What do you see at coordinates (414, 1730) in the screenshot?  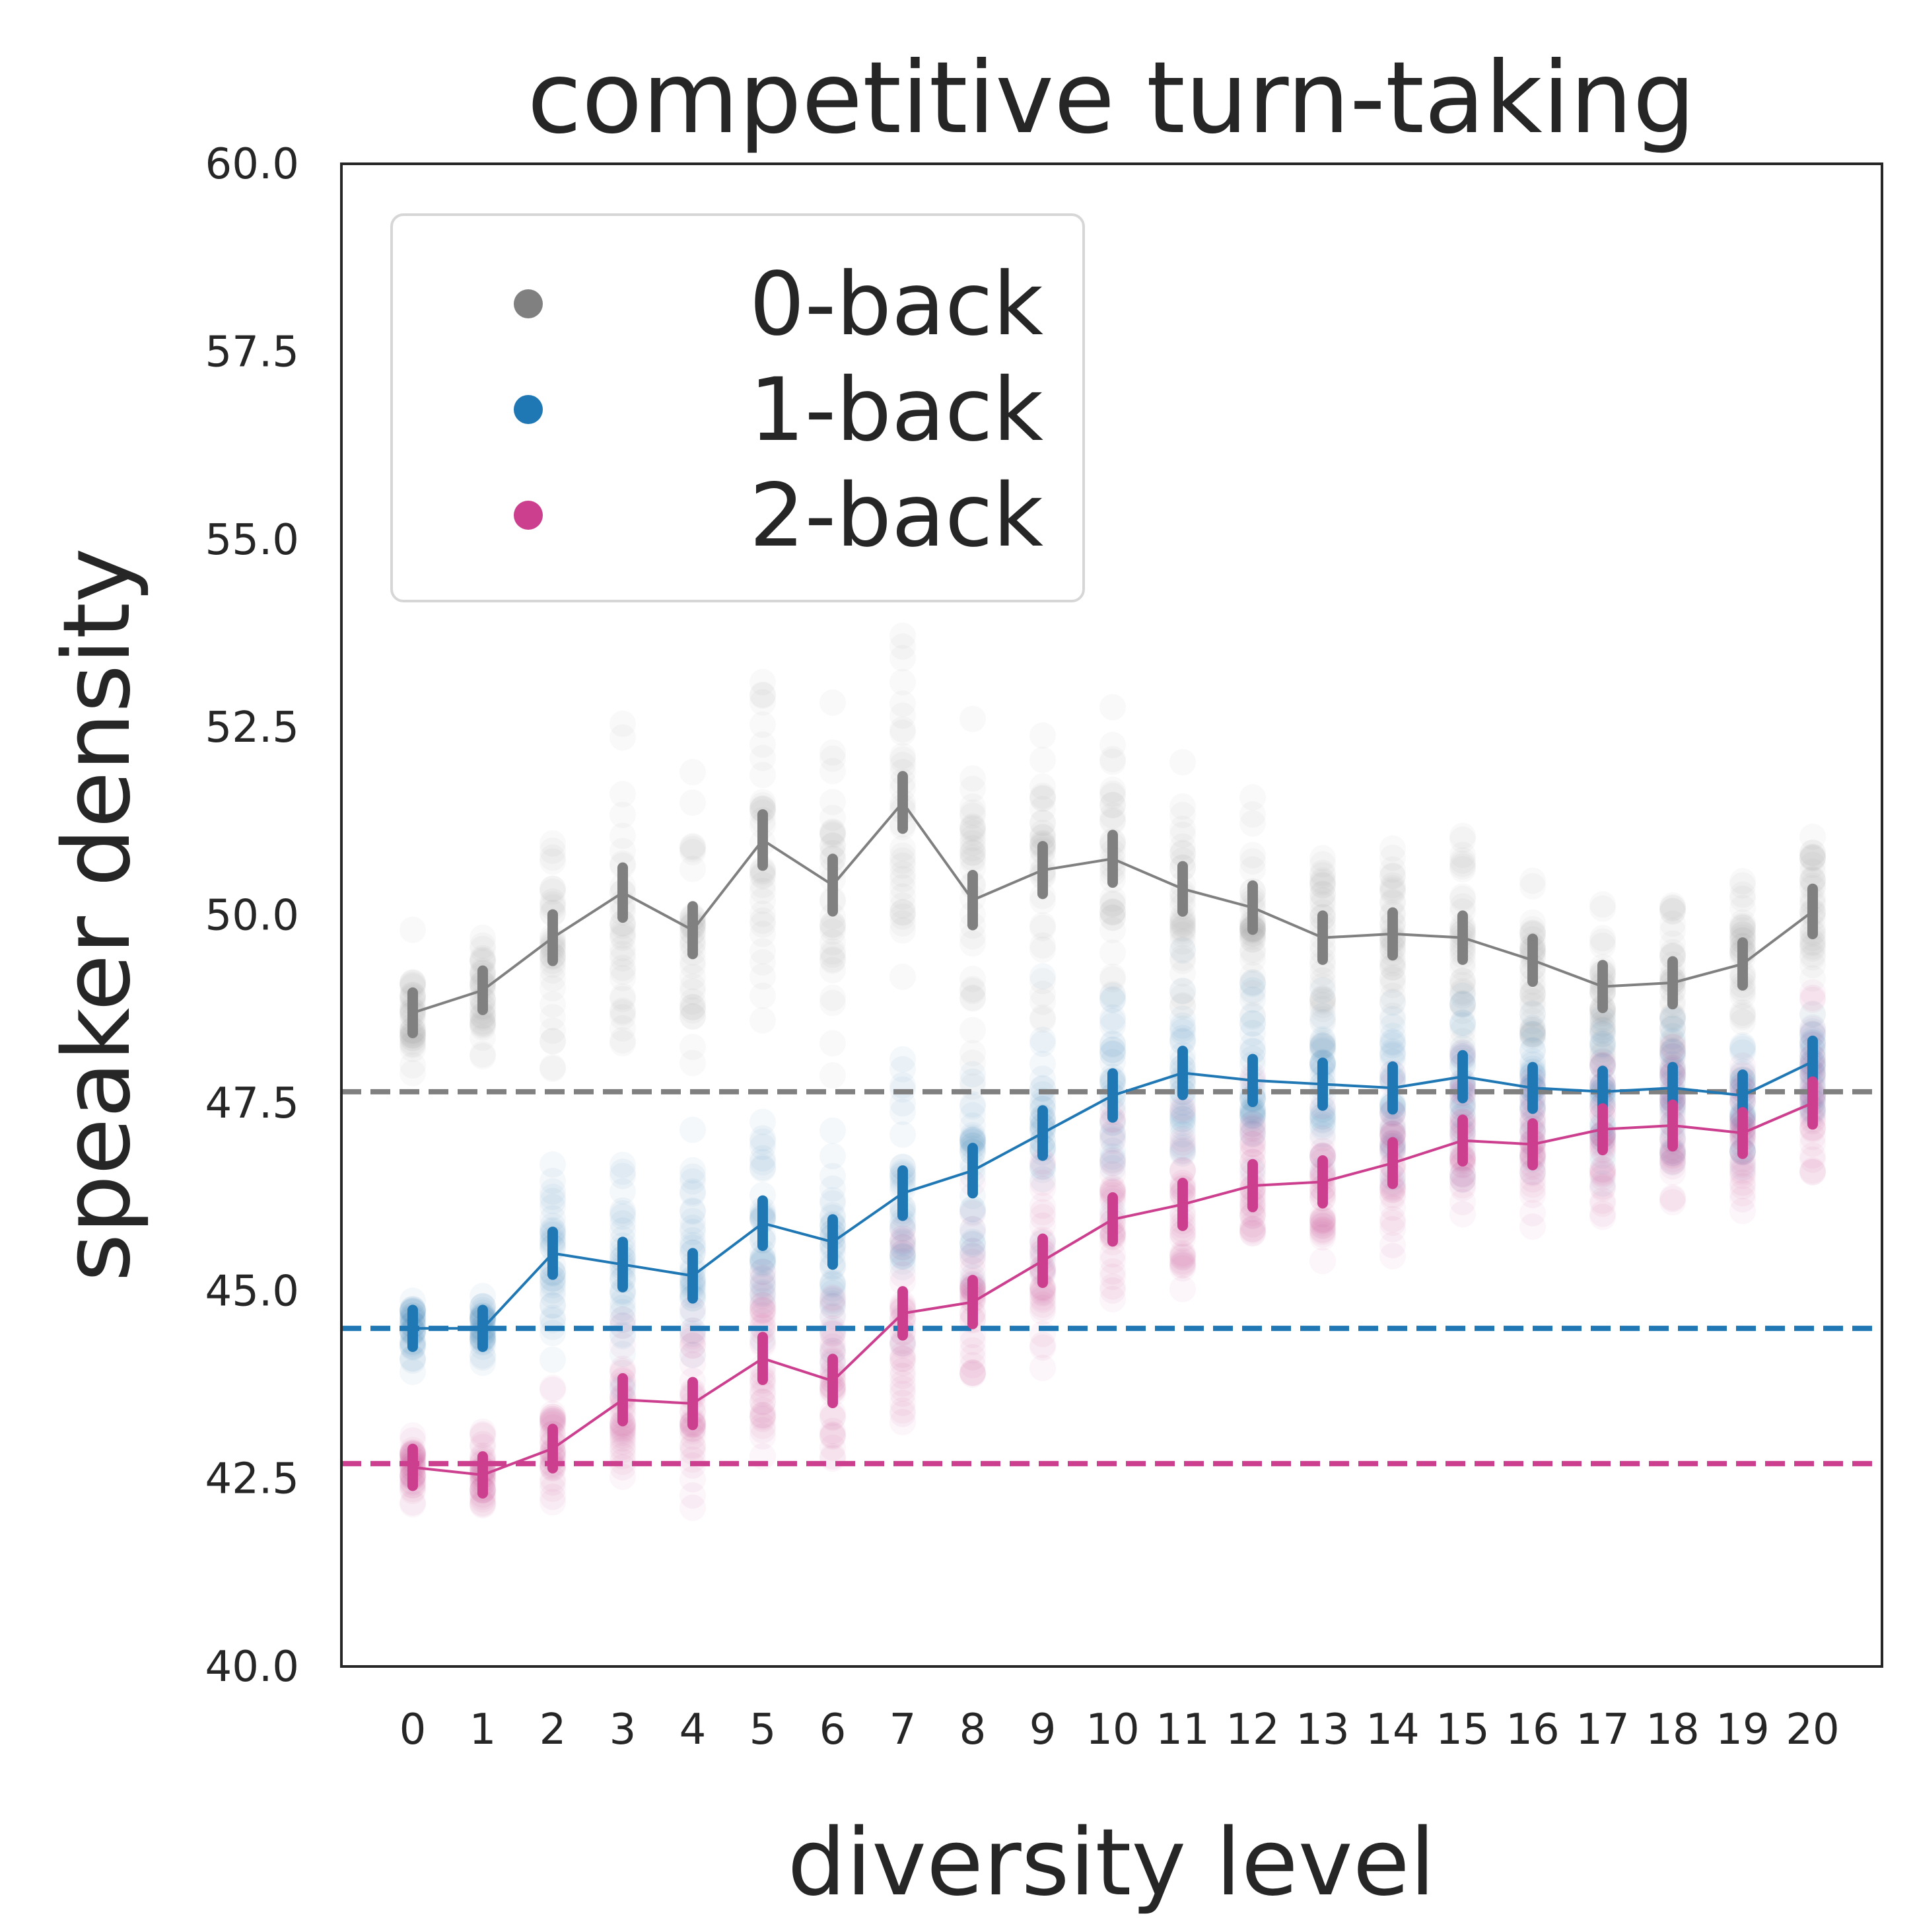 I see `x-tick-label: 0` at bounding box center [414, 1730].